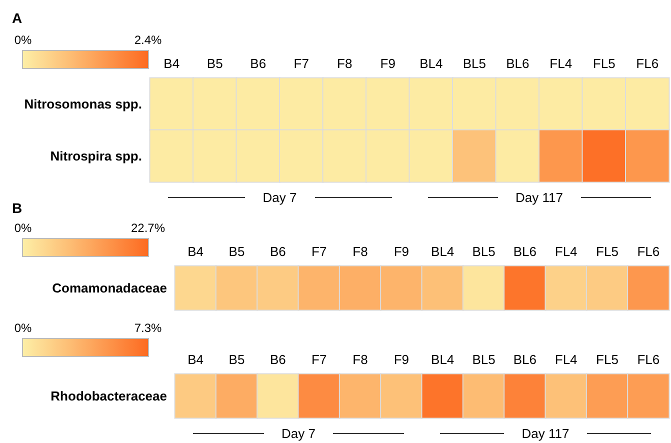 Image resolution: width=671 pixels, height=443 pixels. What do you see at coordinates (148, 228) in the screenshot?
I see `color-bar-label: 22.7%` at bounding box center [148, 228].